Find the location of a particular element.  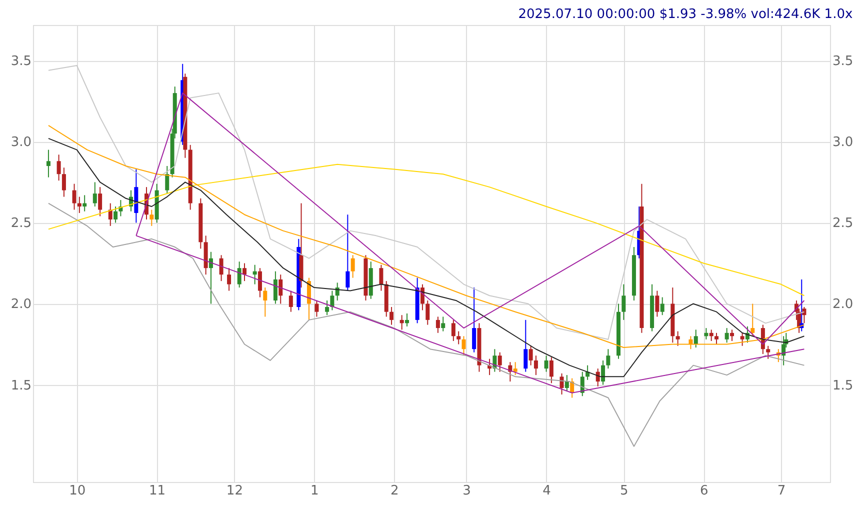

x-tick-label: 12 is located at coordinates (234, 491).